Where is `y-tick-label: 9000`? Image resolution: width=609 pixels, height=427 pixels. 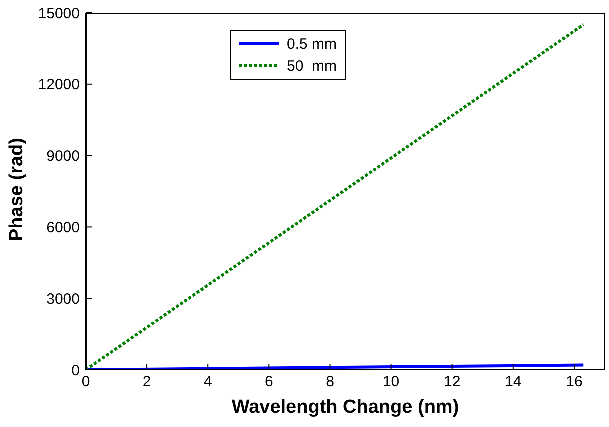
y-tick-label: 9000 is located at coordinates (63, 157).